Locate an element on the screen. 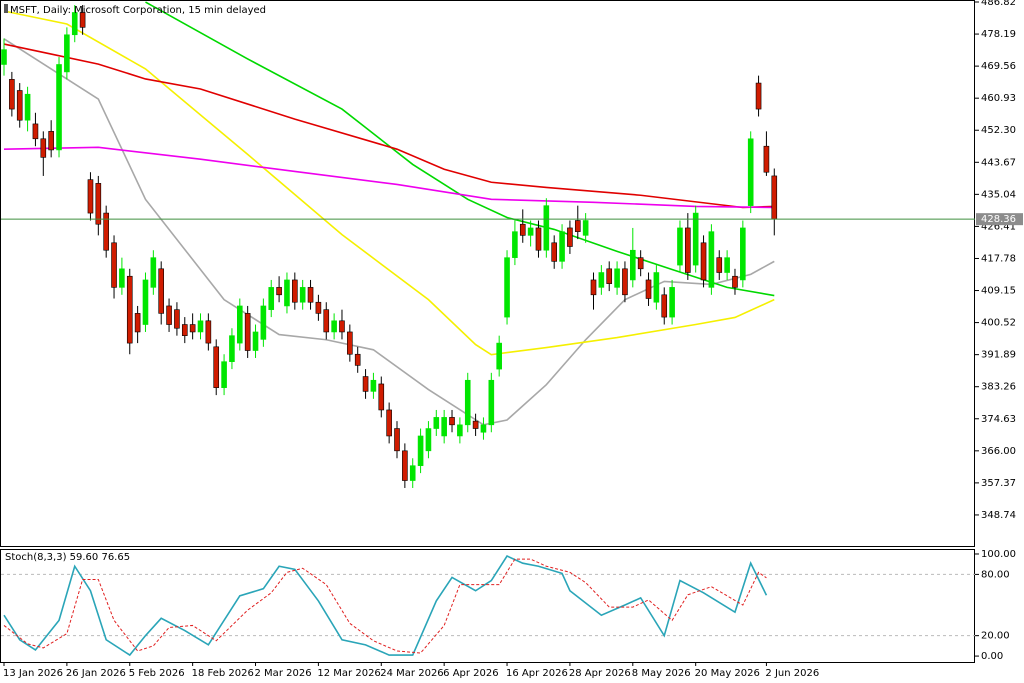  symbol-icon is located at coordinates (6, 8).